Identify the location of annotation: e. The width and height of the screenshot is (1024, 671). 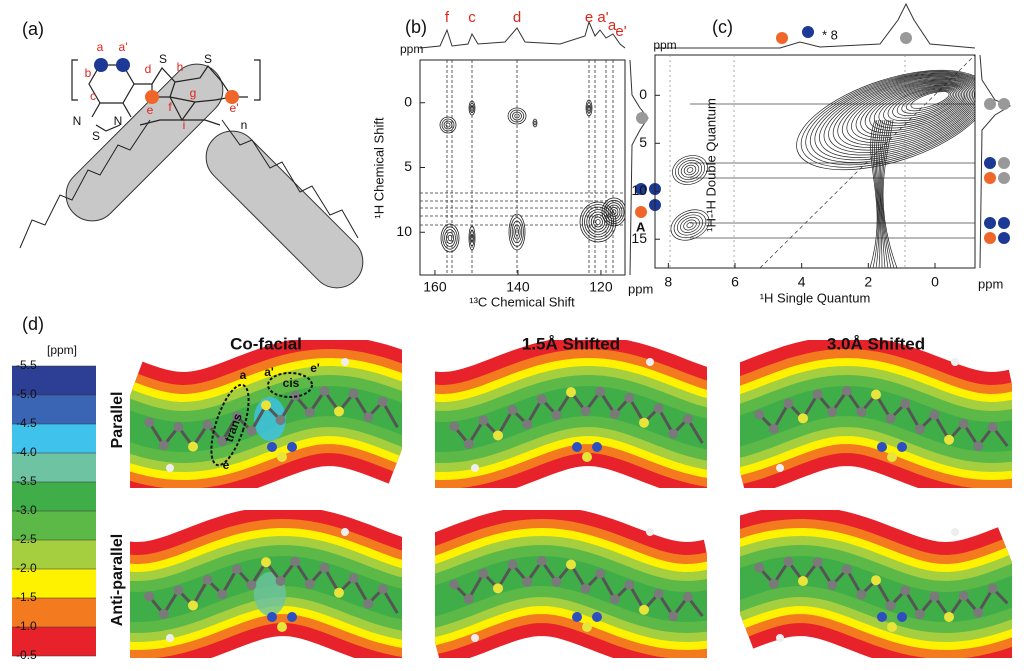
(226, 465).